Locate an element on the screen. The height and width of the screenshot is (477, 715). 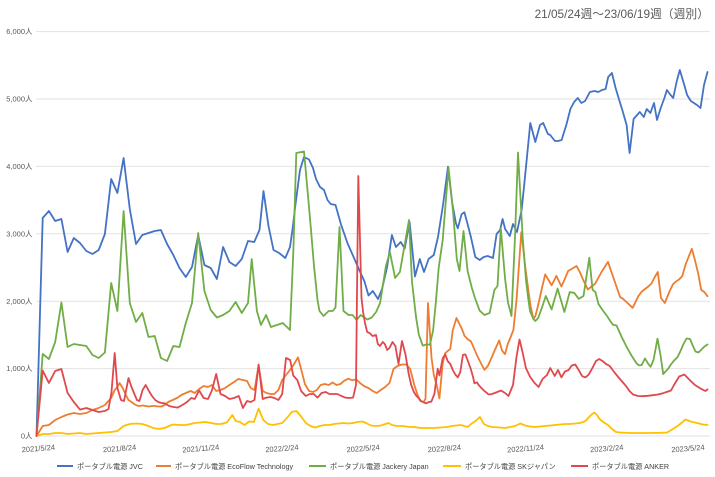
svg-text: 2021/5/24 is located at coordinates (38, 449).